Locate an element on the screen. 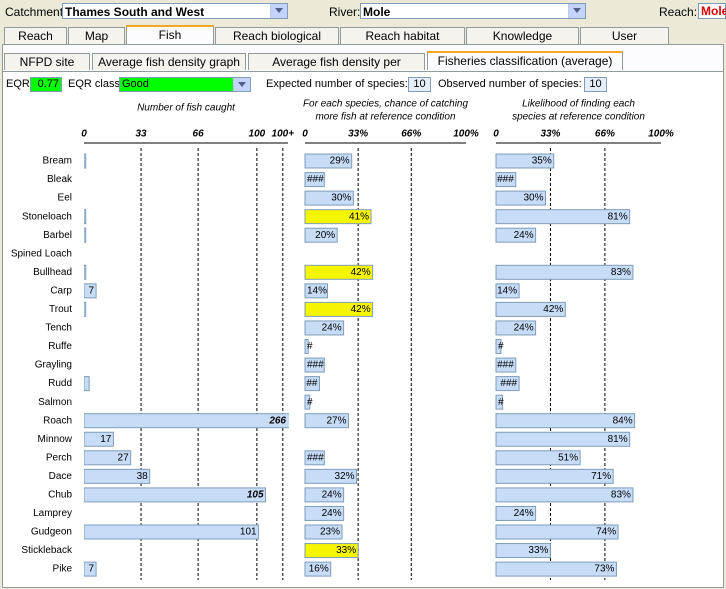 The image size is (726, 589). value-label: 105 is located at coordinates (255, 495).